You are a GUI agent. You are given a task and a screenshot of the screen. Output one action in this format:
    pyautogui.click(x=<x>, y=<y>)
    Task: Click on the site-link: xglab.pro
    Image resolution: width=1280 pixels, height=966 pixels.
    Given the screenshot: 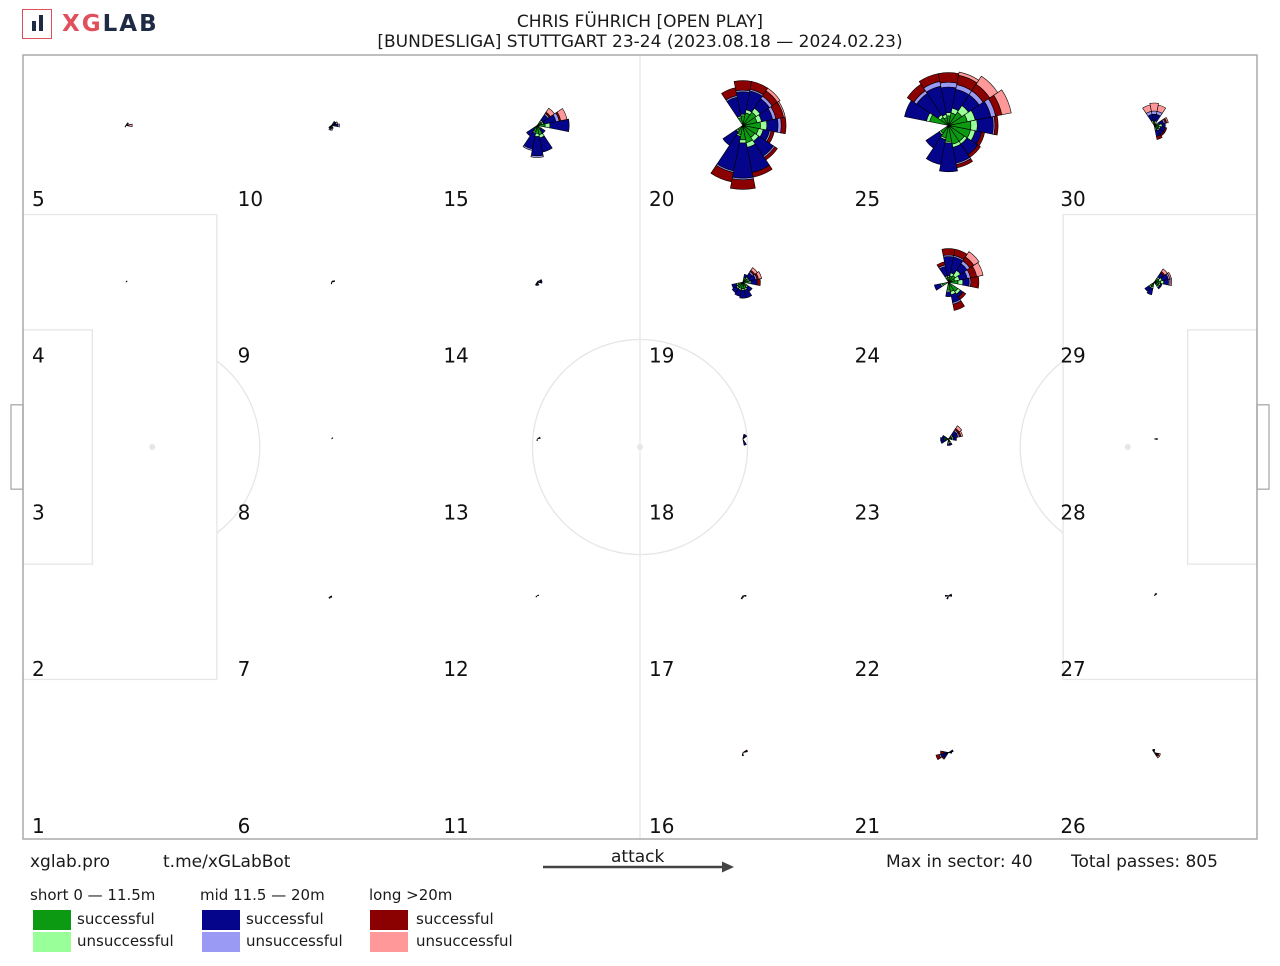 What is the action you would take?
    pyautogui.click(x=70, y=862)
    